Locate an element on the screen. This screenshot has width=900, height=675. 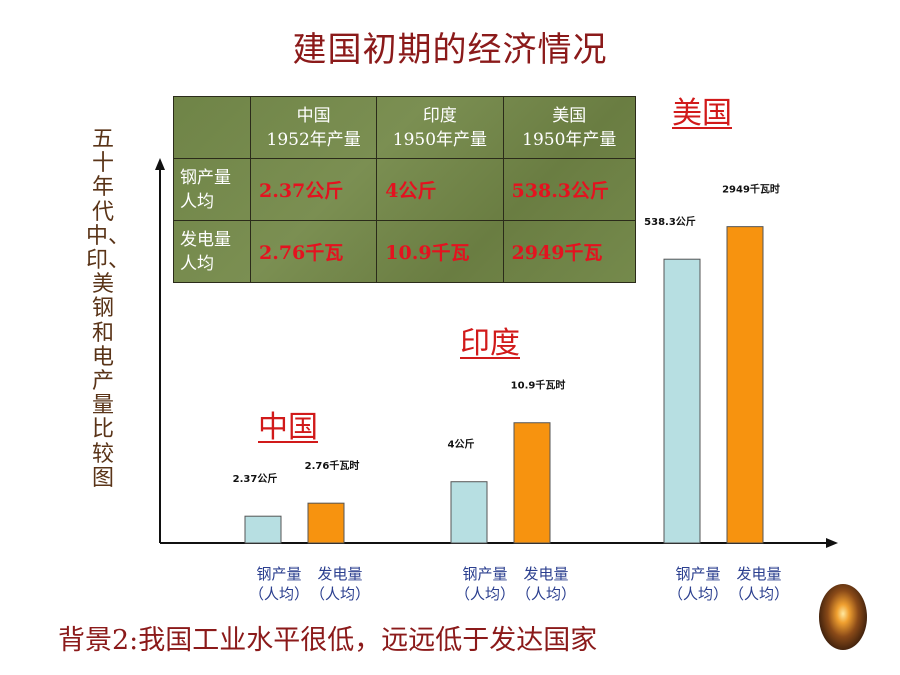
axis-label-india-steel: 钢产量 is located at coordinates (484, 574).